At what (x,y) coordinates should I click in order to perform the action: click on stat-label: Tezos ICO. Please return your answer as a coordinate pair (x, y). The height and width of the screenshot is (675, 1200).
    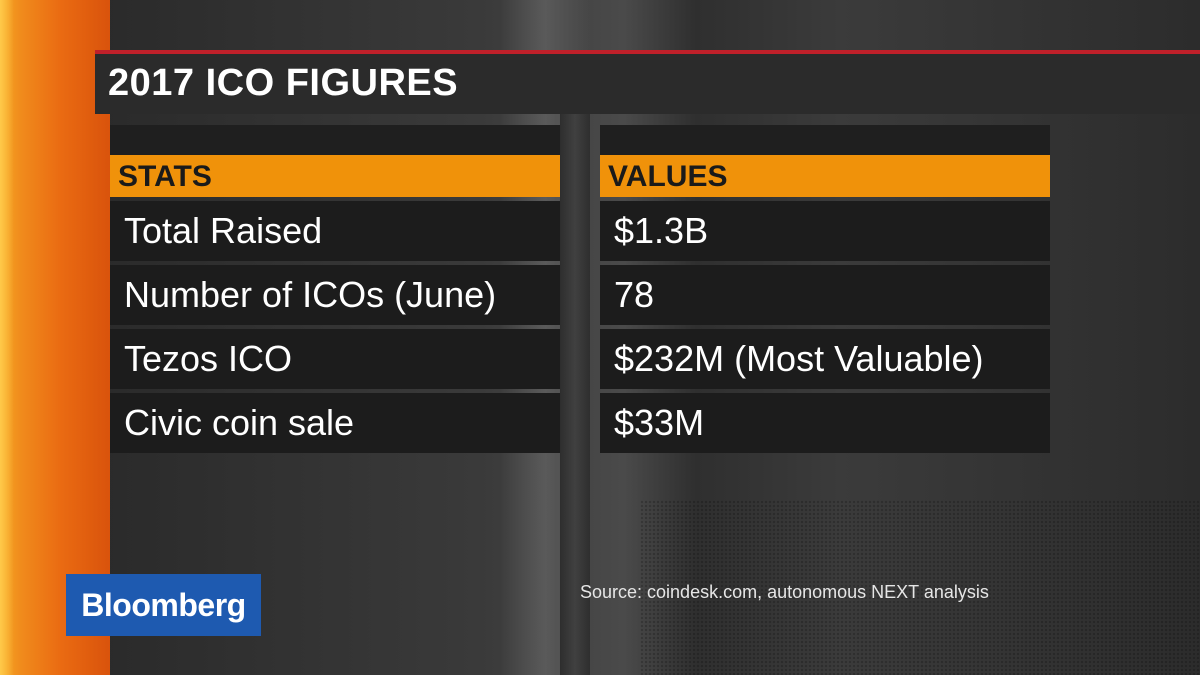
    Looking at the image, I should click on (335, 359).